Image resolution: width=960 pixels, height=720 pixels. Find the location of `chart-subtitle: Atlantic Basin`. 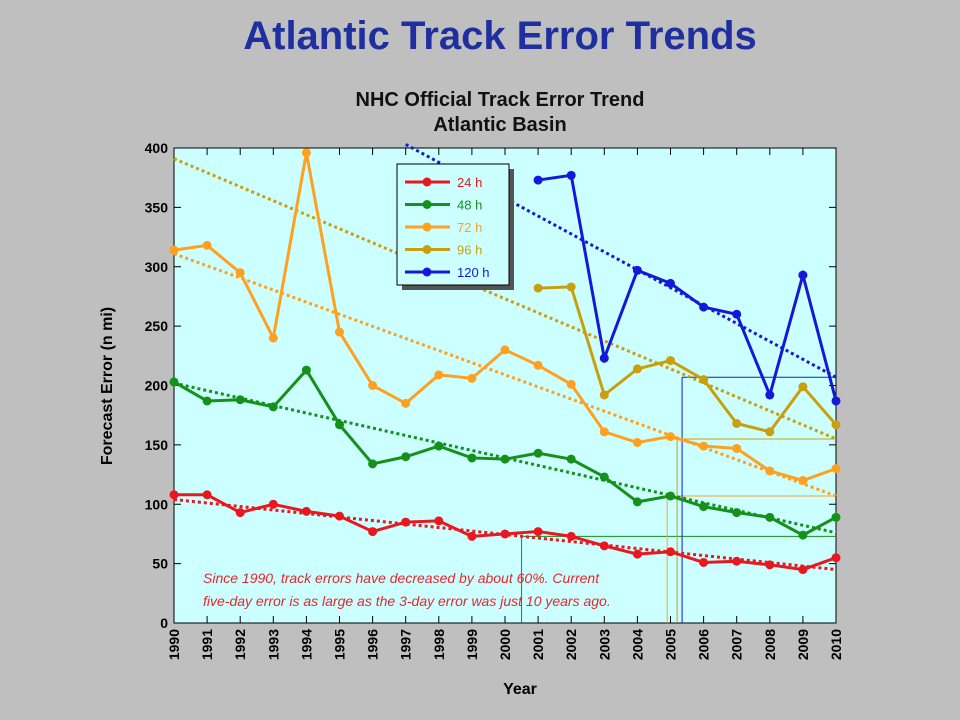

chart-subtitle: Atlantic Basin is located at coordinates (499, 125).